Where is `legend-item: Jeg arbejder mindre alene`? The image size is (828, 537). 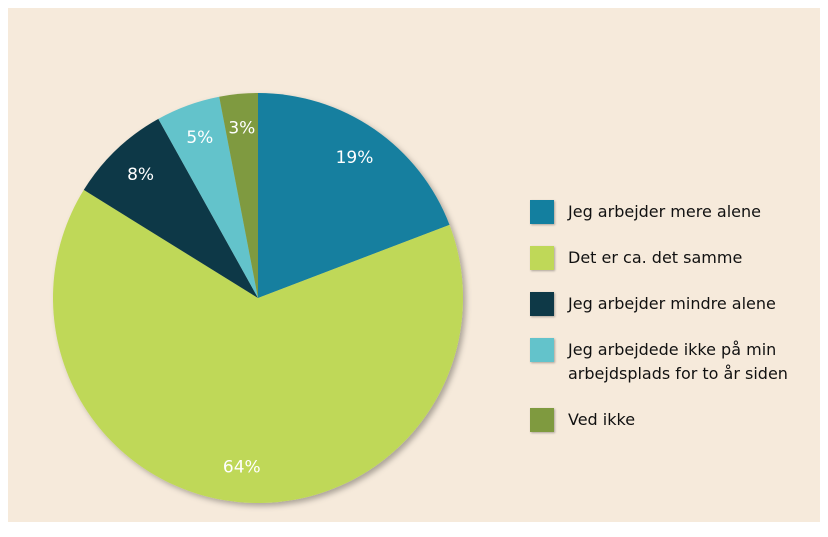
legend-item: Jeg arbejder mindre alene is located at coordinates (679, 304).